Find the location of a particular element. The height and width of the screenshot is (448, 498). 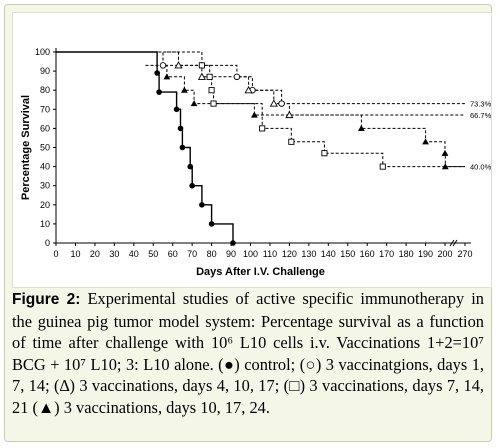

x-tick-label: 10 is located at coordinates (75, 254).